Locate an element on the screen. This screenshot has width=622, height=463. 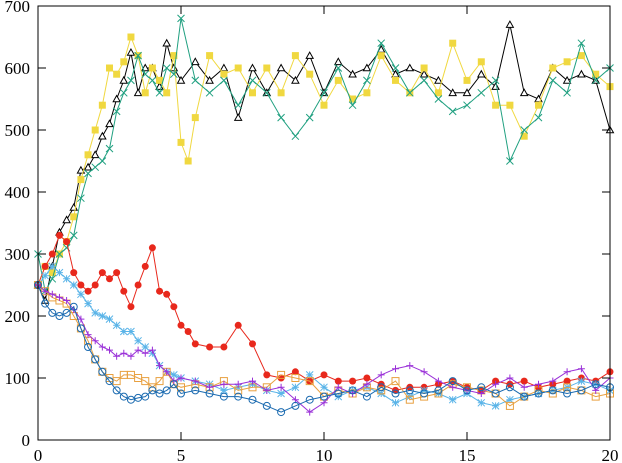
y-tick-label: 500 is located at coordinates (18, 130).